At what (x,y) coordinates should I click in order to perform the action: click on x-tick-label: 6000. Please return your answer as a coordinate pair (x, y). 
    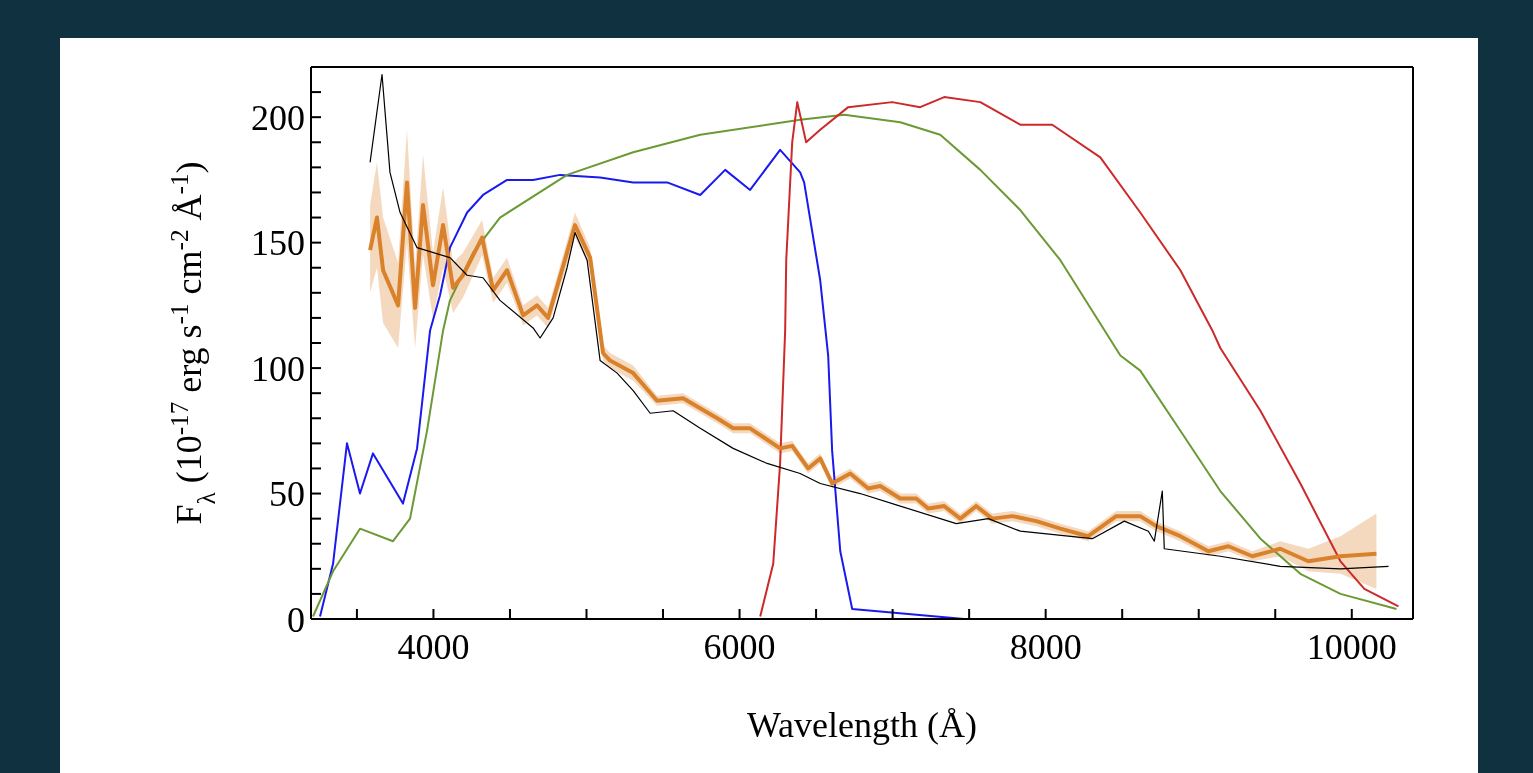
    Looking at the image, I should click on (739, 646).